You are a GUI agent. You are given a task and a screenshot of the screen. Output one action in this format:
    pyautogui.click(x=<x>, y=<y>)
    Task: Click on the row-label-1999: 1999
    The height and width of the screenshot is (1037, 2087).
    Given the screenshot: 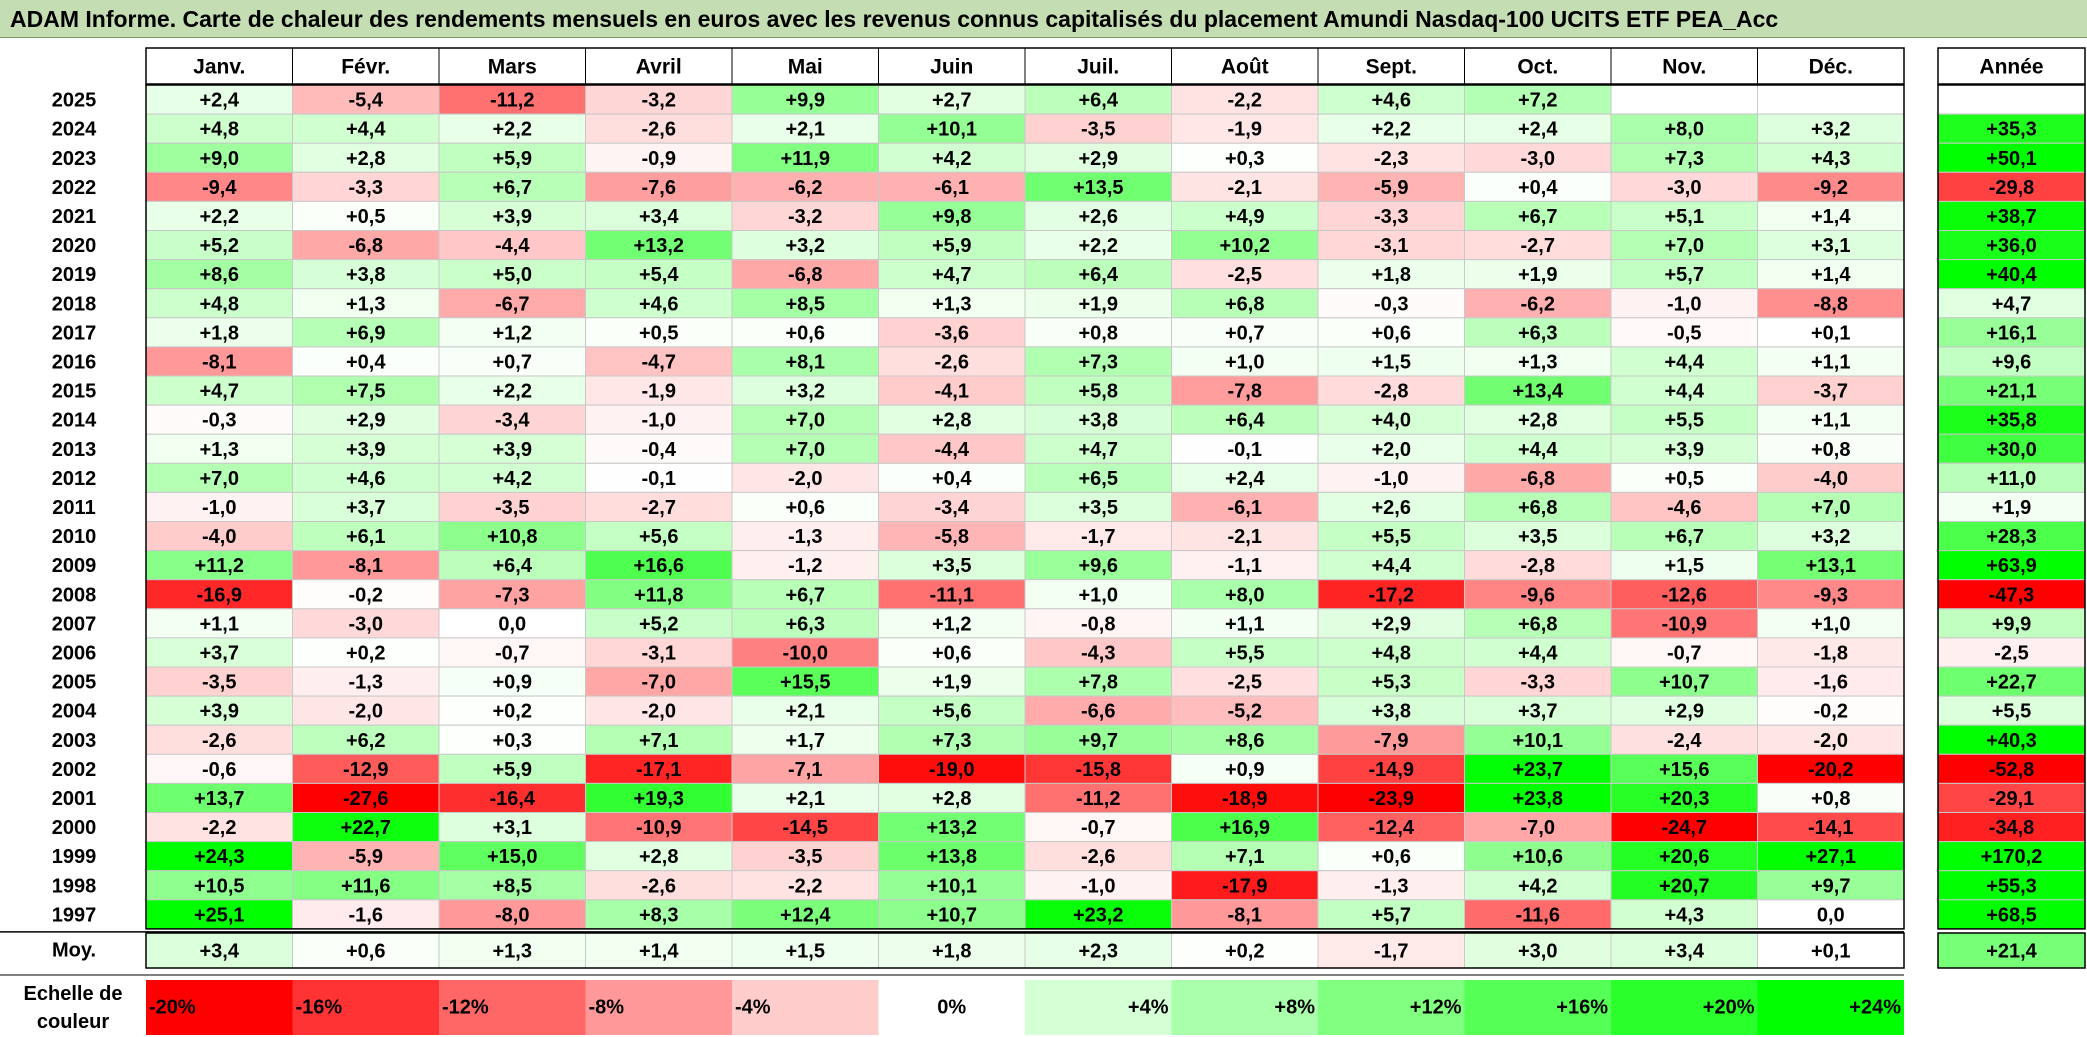 What is the action you would take?
    pyautogui.click(x=74, y=857)
    